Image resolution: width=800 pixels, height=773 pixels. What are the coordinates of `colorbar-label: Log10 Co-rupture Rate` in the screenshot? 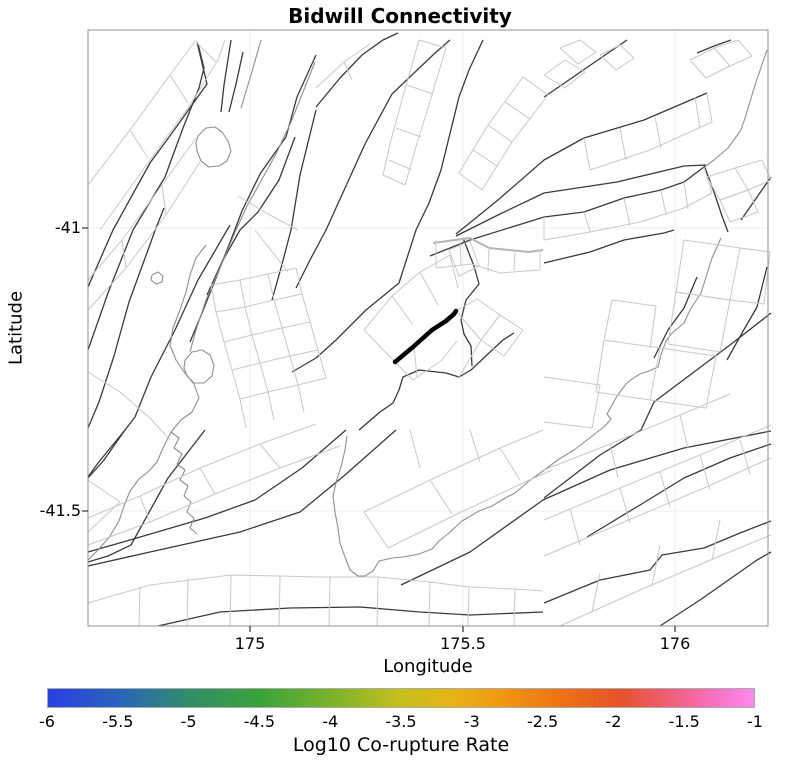 It's located at (401, 745).